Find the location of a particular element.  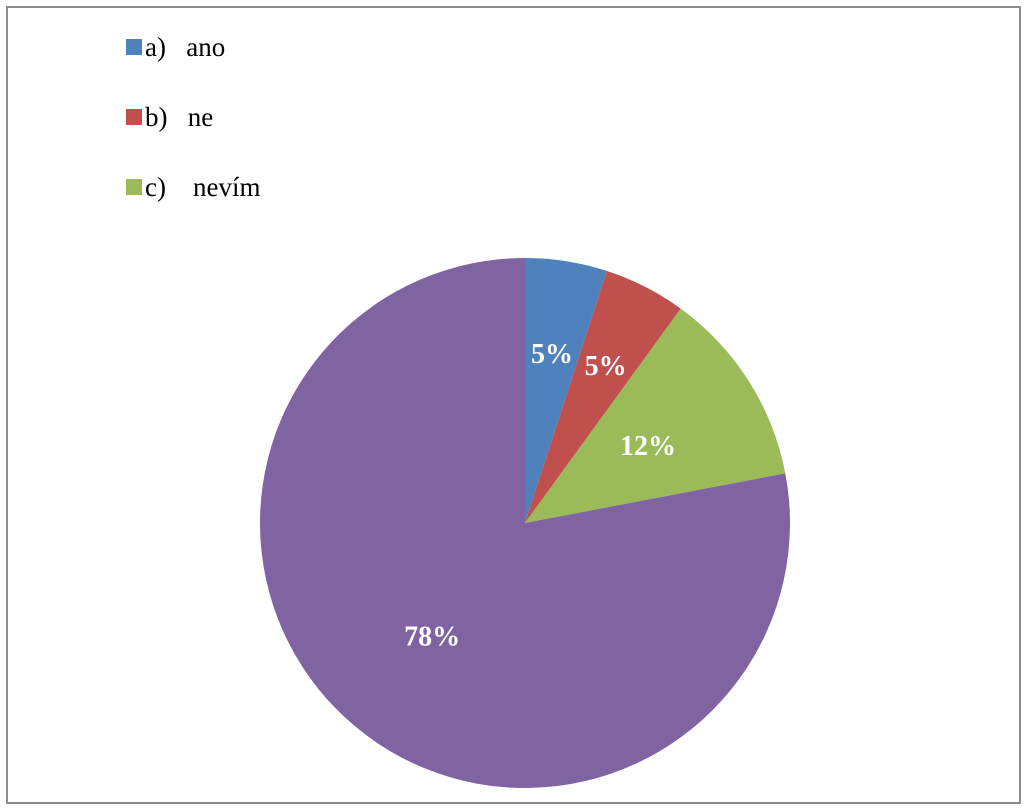

legend: a) ano b) ne c) nevím is located at coordinates (193, 135).